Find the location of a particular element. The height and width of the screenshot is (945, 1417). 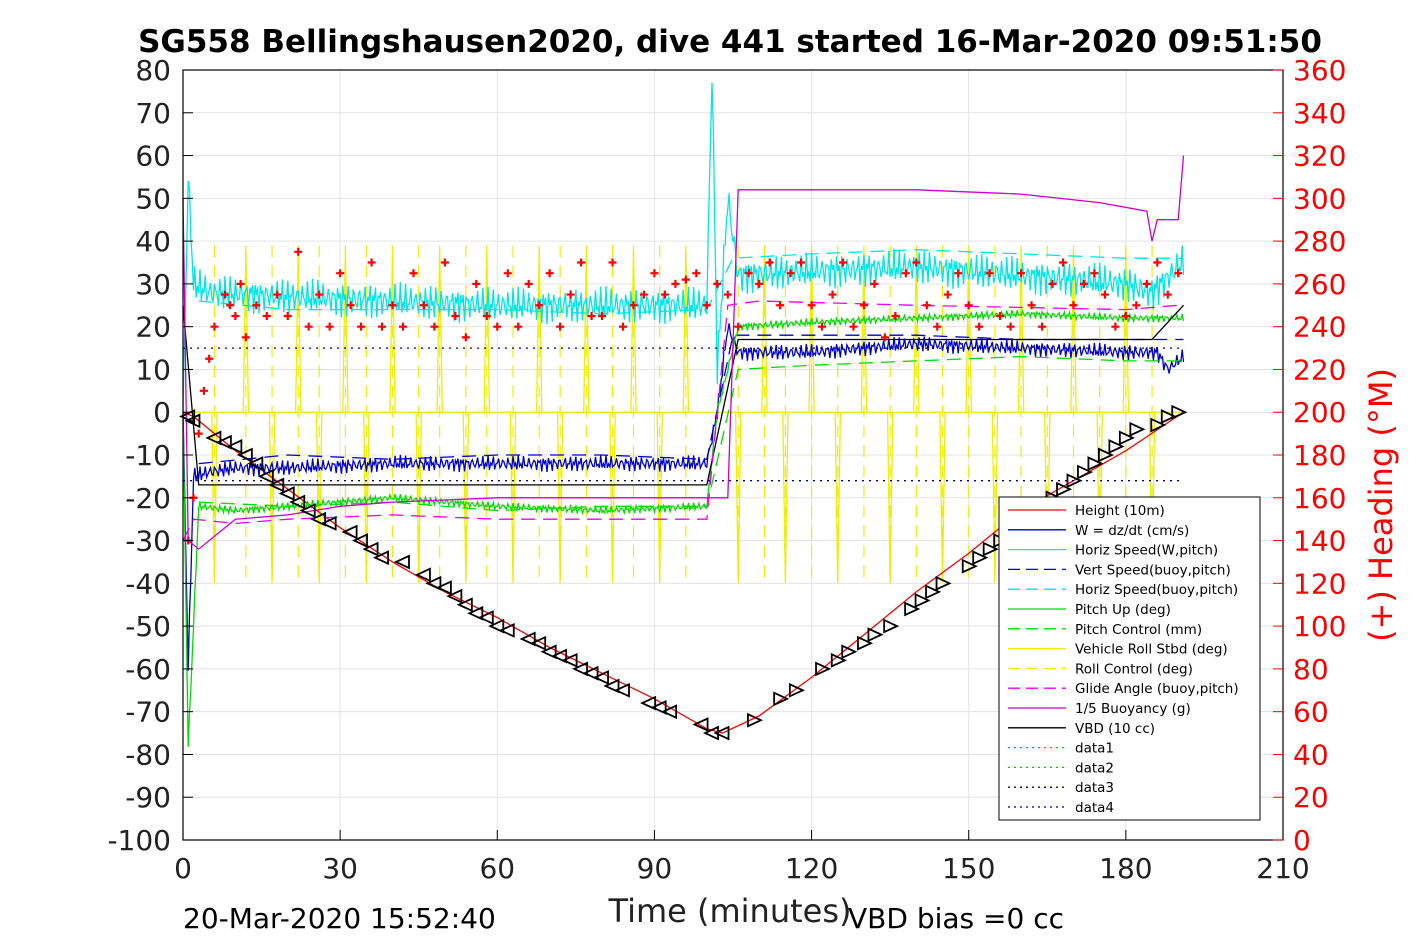

y-tick-label: 10 is located at coordinates (153, 369).